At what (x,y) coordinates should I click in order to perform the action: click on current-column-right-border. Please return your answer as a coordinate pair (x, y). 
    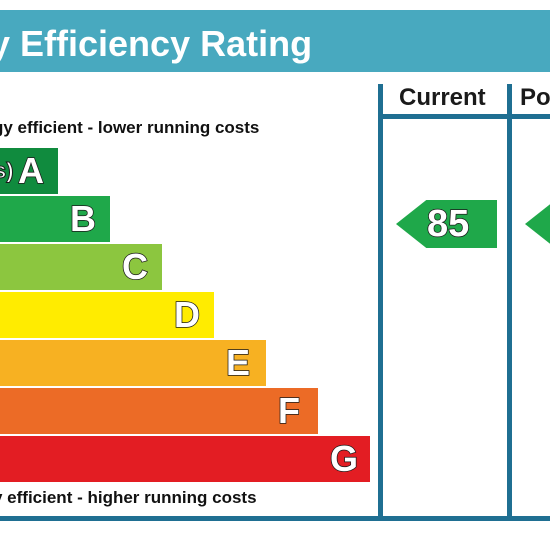
    Looking at the image, I should click on (509, 302).